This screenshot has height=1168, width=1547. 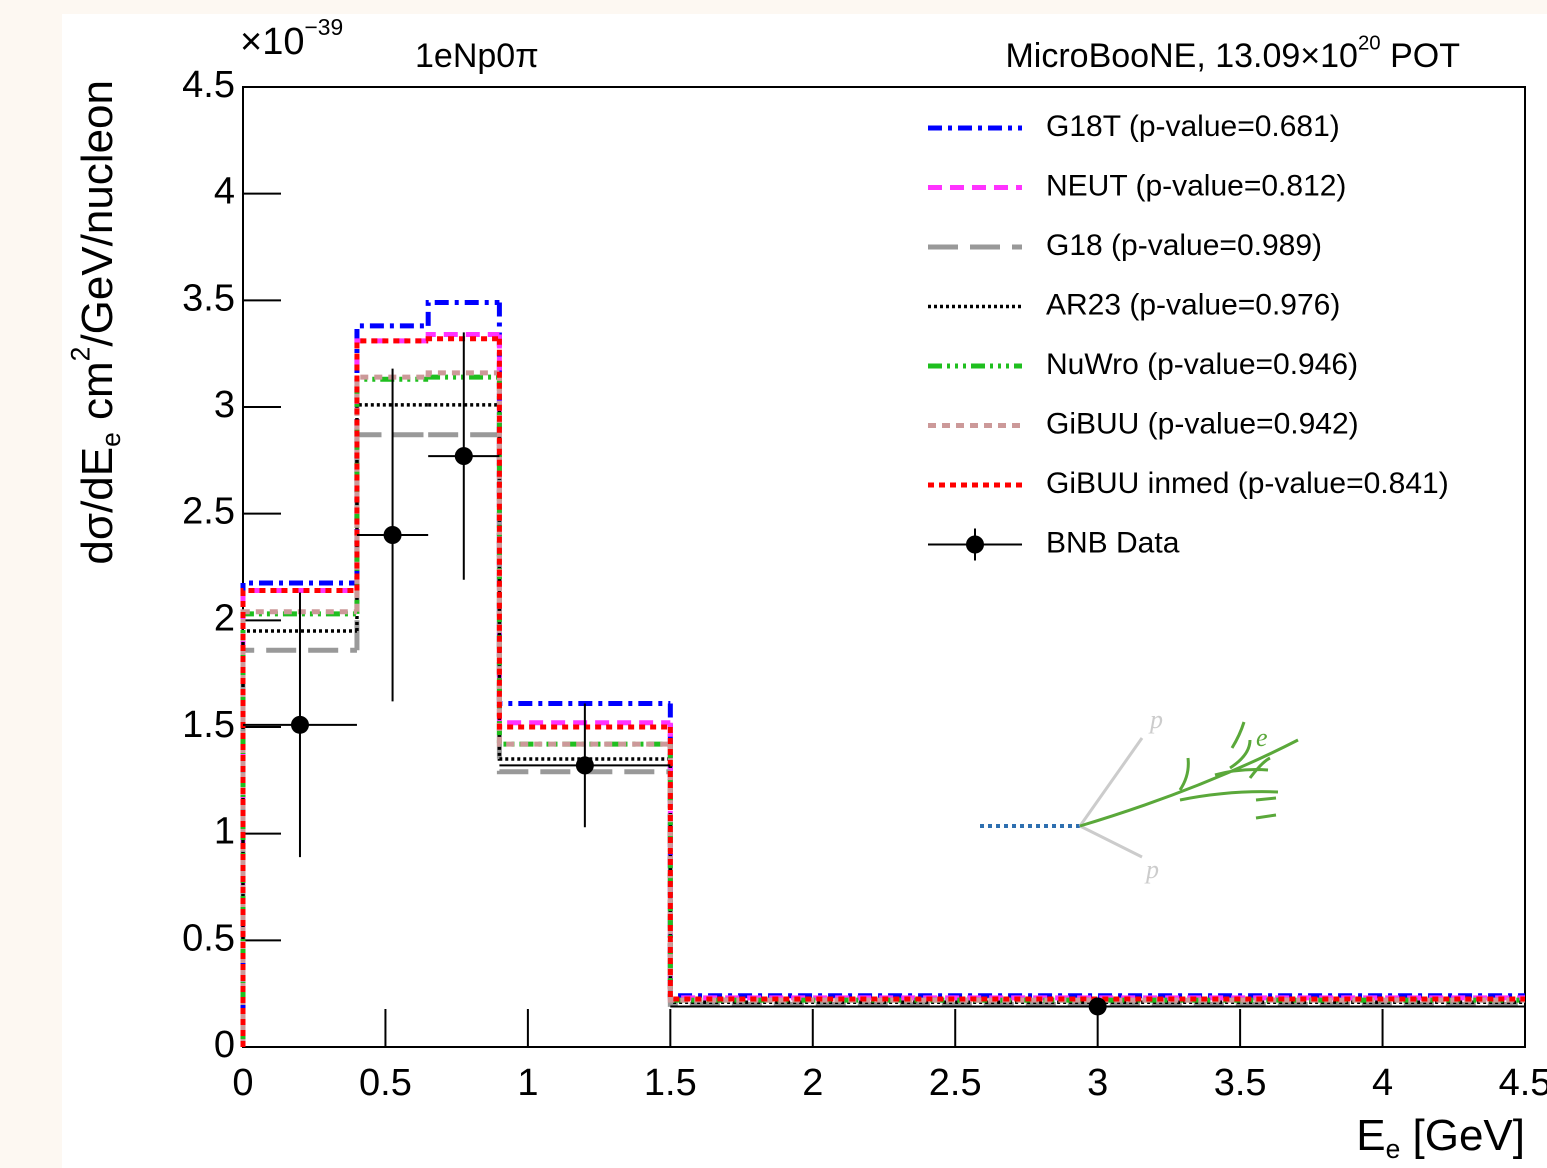 What do you see at coordinates (1202, 364) in the screenshot?
I see `legend-label: NuWro (p-value=0.946)` at bounding box center [1202, 364].